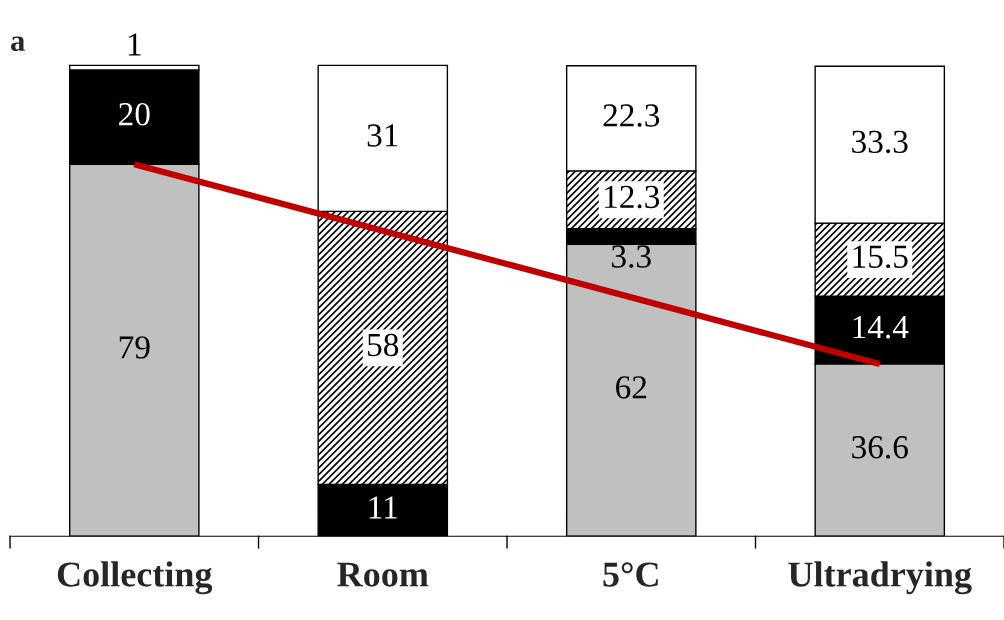 The width and height of the screenshot is (1004, 620). What do you see at coordinates (880, 447) in the screenshot?
I see `data-label: 36.6` at bounding box center [880, 447].